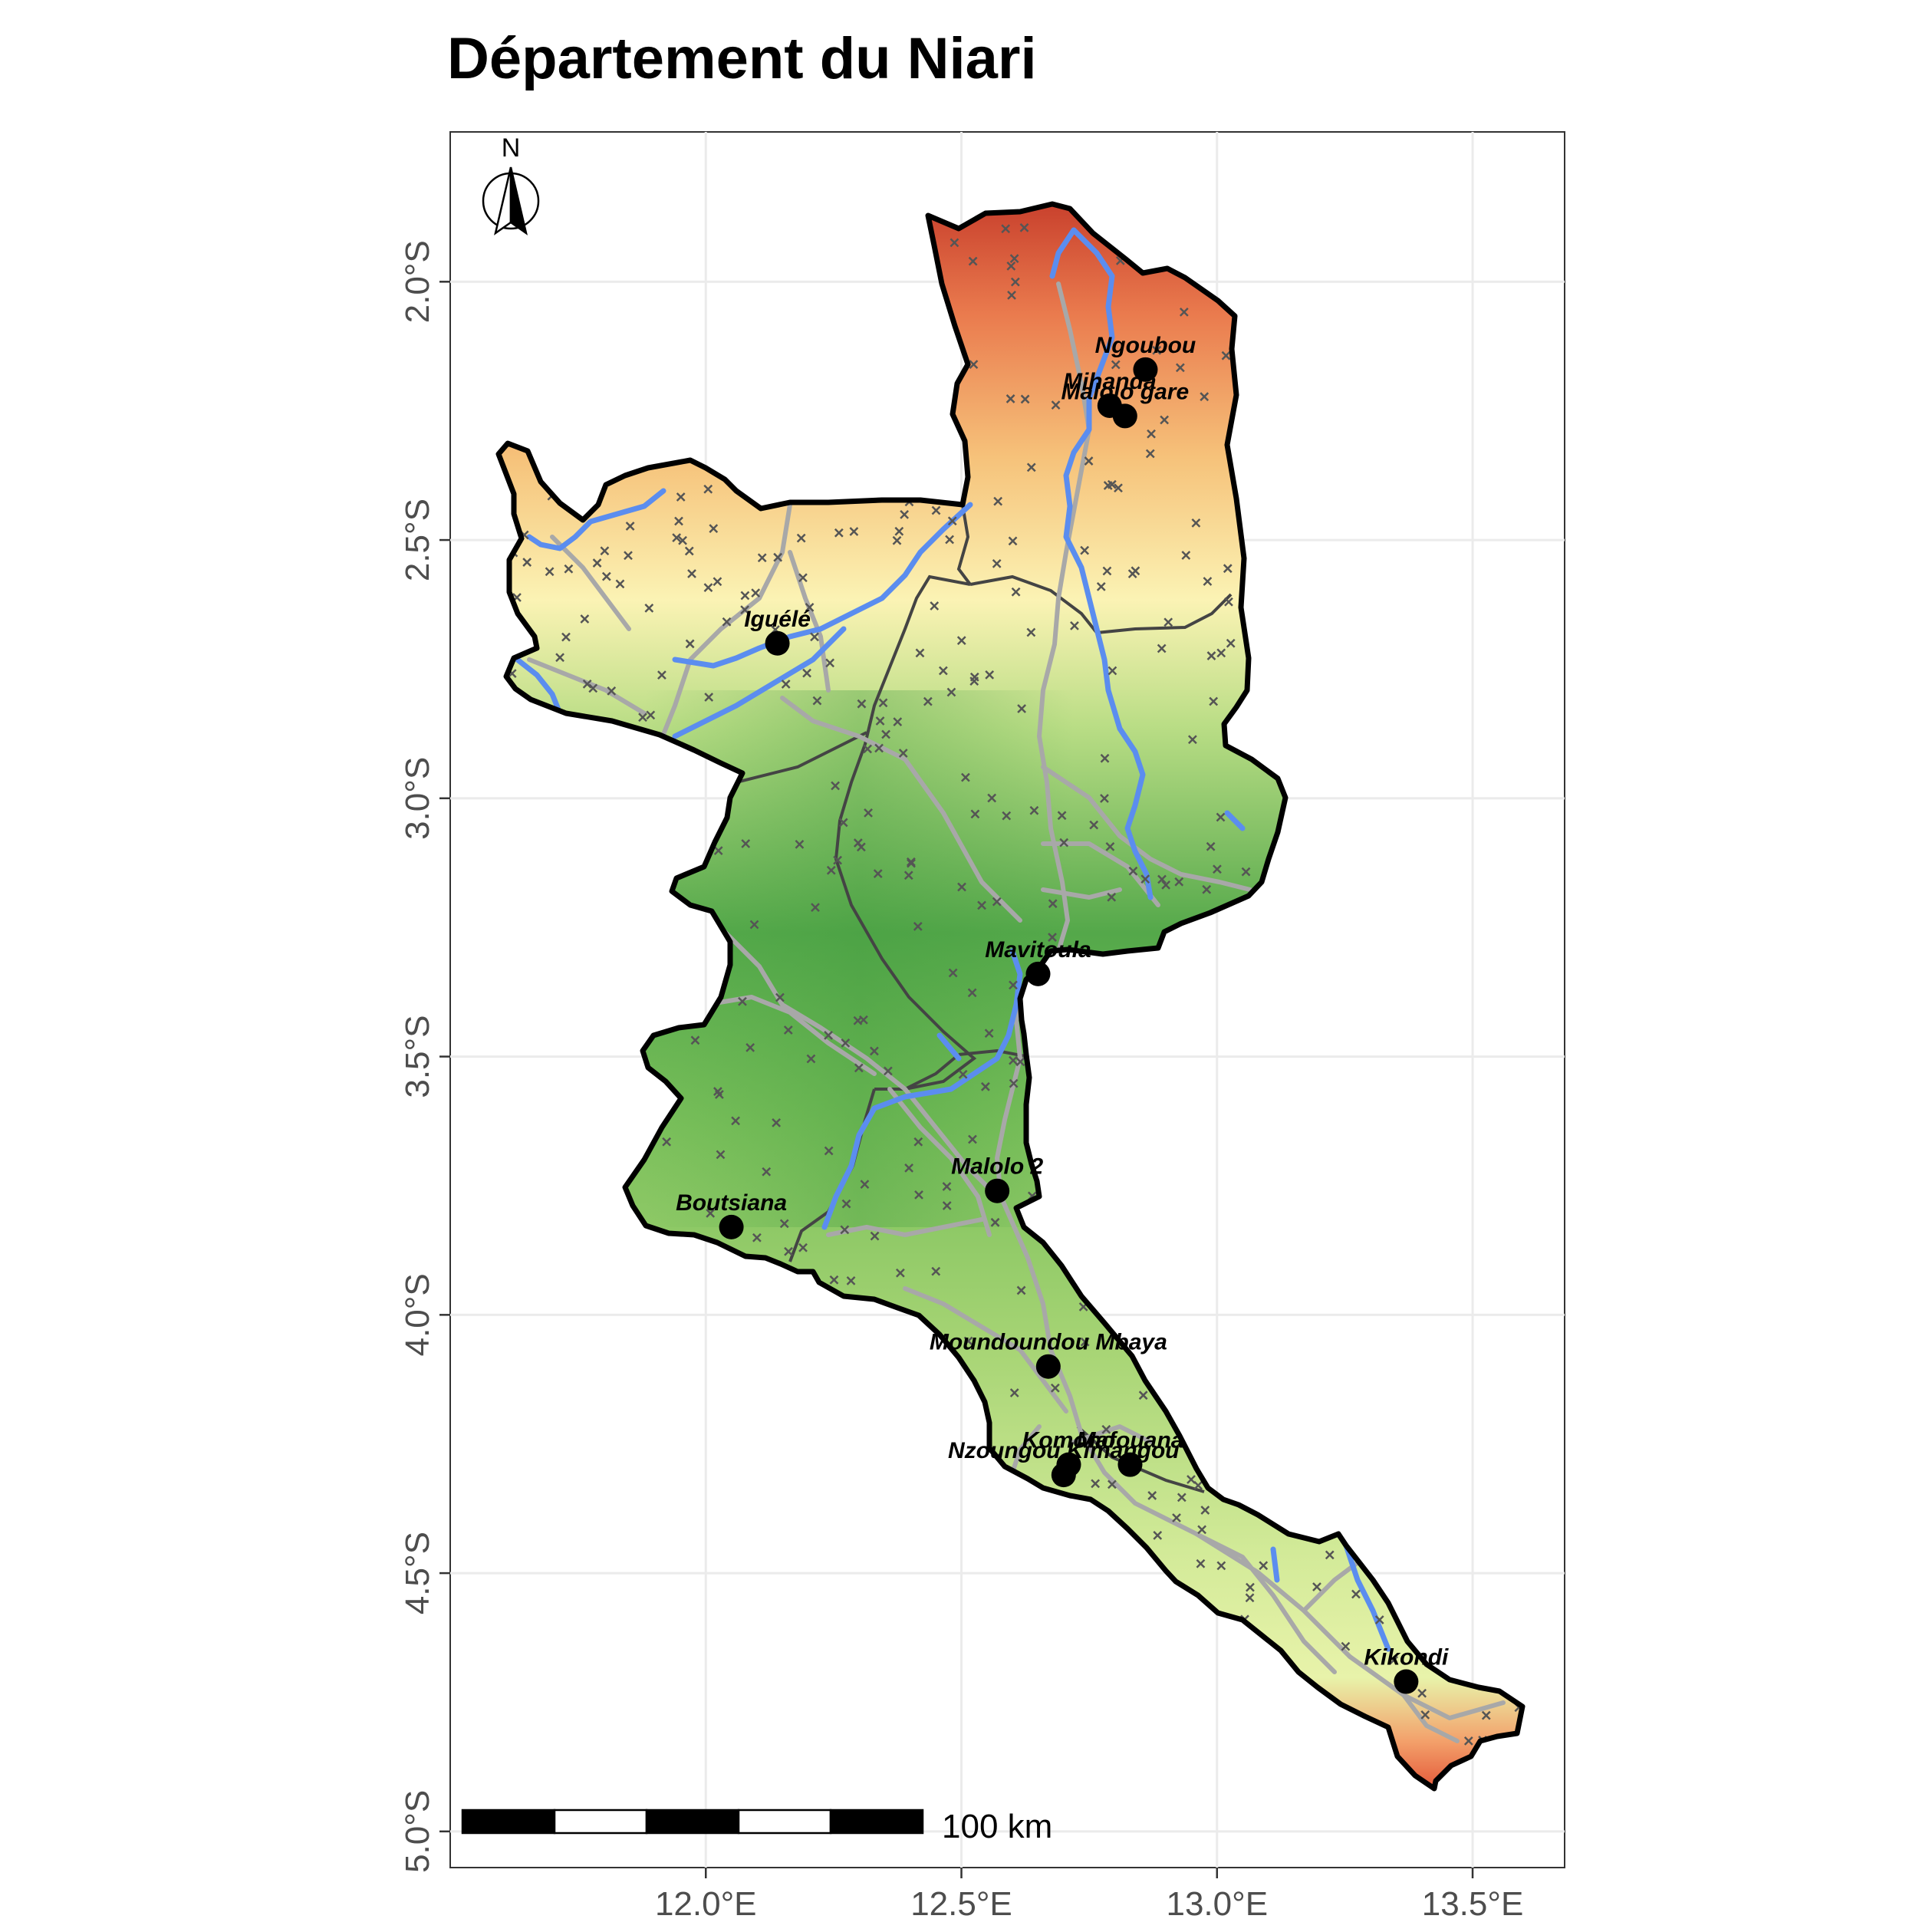 Image resolution: width=1932 pixels, height=1932 pixels. I want to click on scale-bar-segment, so click(692, 1822).